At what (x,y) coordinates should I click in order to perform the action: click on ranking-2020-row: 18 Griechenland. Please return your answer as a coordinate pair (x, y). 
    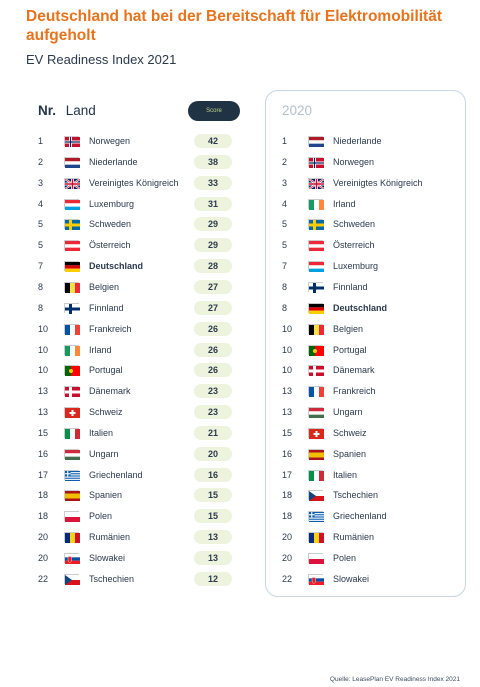
    Looking at the image, I should click on (367, 517).